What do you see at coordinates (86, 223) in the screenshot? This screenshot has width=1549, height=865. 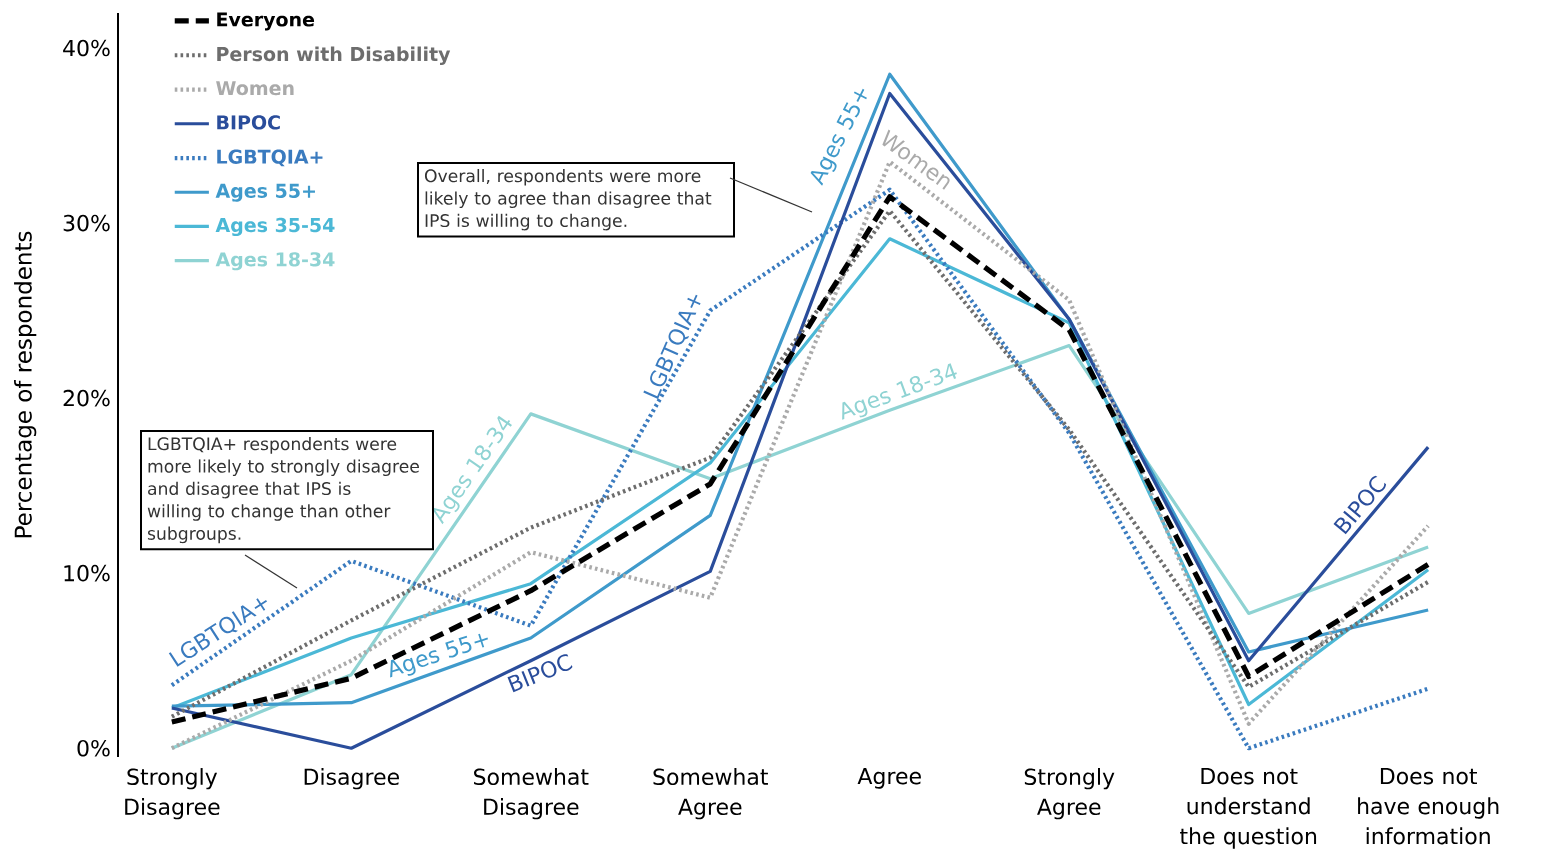 I see `y-tick-label: 30%` at bounding box center [86, 223].